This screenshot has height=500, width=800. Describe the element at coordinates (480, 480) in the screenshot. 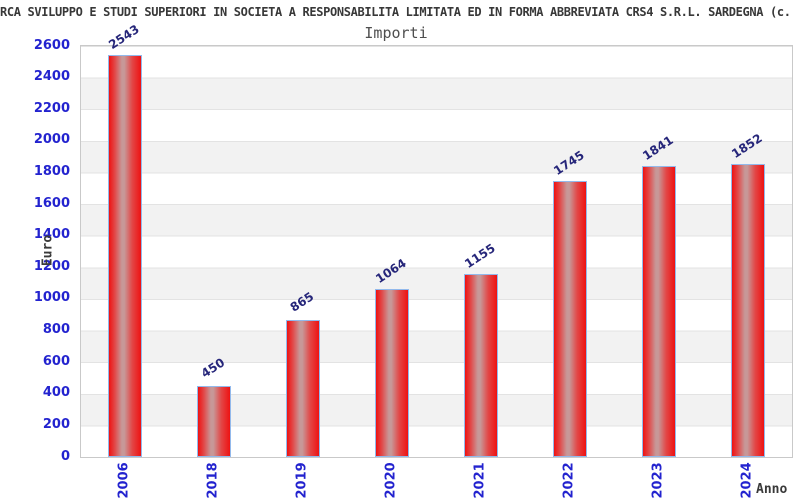

I see `x-tick-label: 2021` at that location.